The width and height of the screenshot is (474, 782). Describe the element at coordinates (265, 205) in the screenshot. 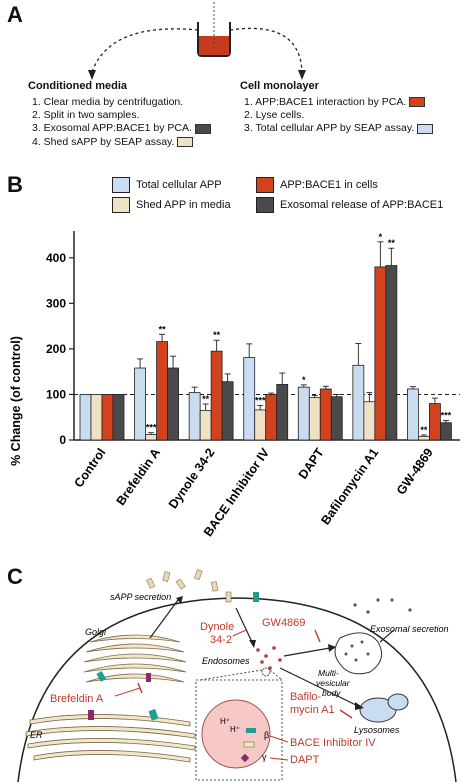

I see `legend-exosomal-swatch` at that location.